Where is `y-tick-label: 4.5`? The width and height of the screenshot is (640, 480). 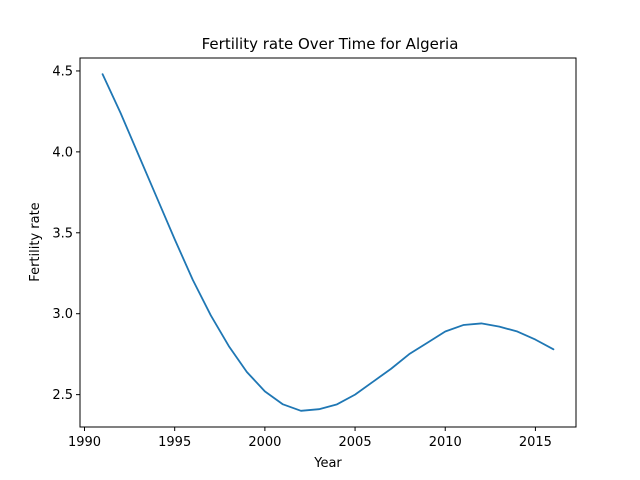 y-tick-label: 4.5 is located at coordinates (62, 71).